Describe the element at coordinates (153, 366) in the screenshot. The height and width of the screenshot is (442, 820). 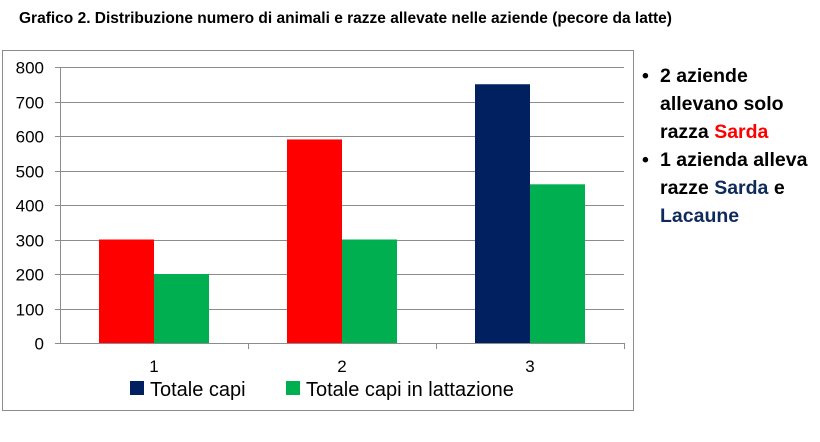
I see `x-tick-label: 1` at that location.